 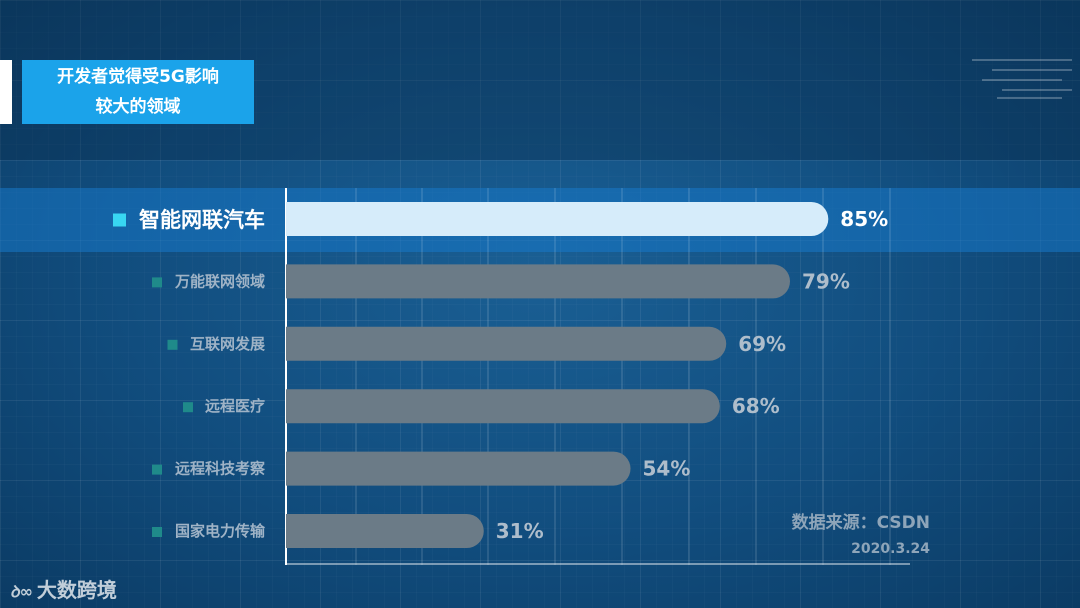 What do you see at coordinates (520, 531) in the screenshot?
I see `value-label-6: 31%` at bounding box center [520, 531].